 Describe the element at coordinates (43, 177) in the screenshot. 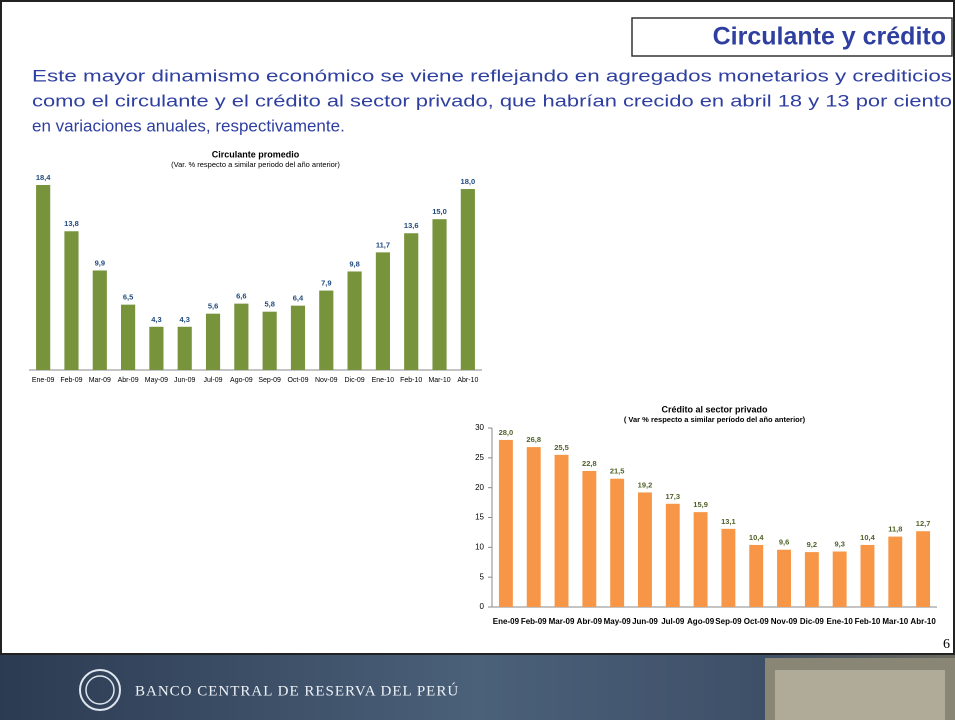

I see `data-label: 18,4` at that location.